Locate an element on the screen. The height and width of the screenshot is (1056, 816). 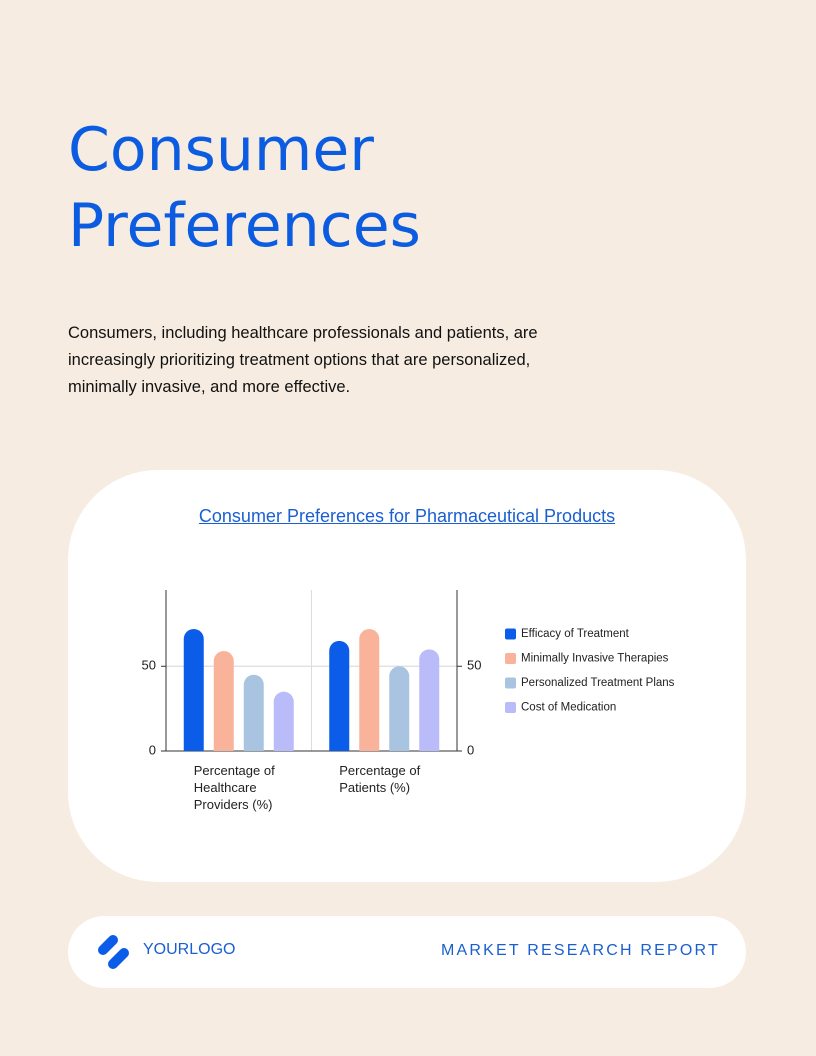
report-label: MARKET RESEARCH REPORT is located at coordinates (580, 950).